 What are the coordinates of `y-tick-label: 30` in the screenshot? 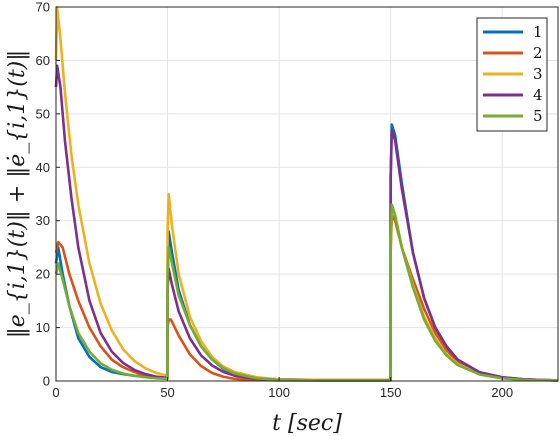 It's located at (43, 220).